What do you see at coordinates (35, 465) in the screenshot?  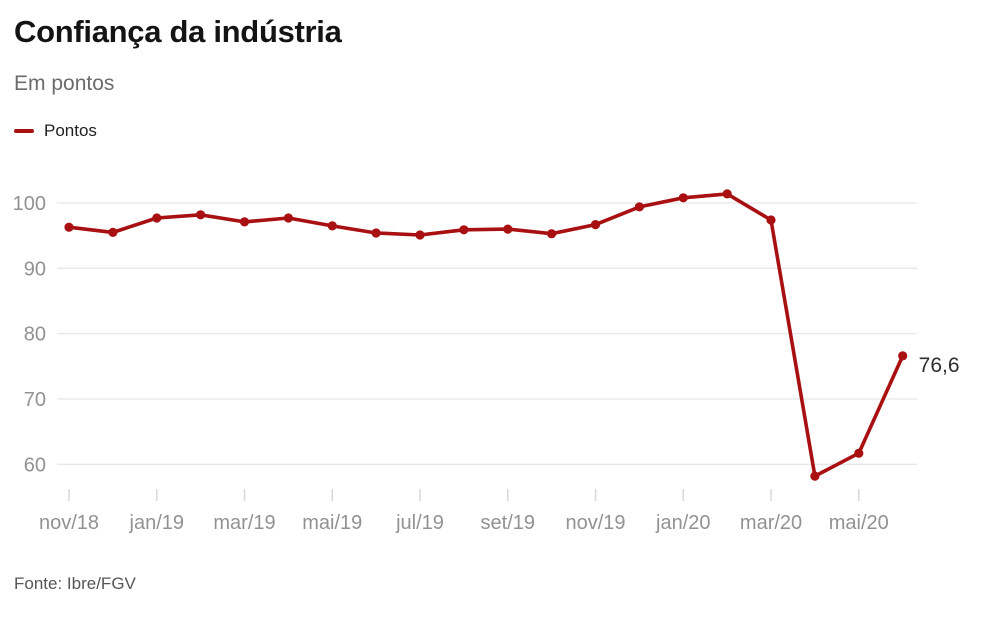 I see `y-axis-tick-label: 60` at bounding box center [35, 465].